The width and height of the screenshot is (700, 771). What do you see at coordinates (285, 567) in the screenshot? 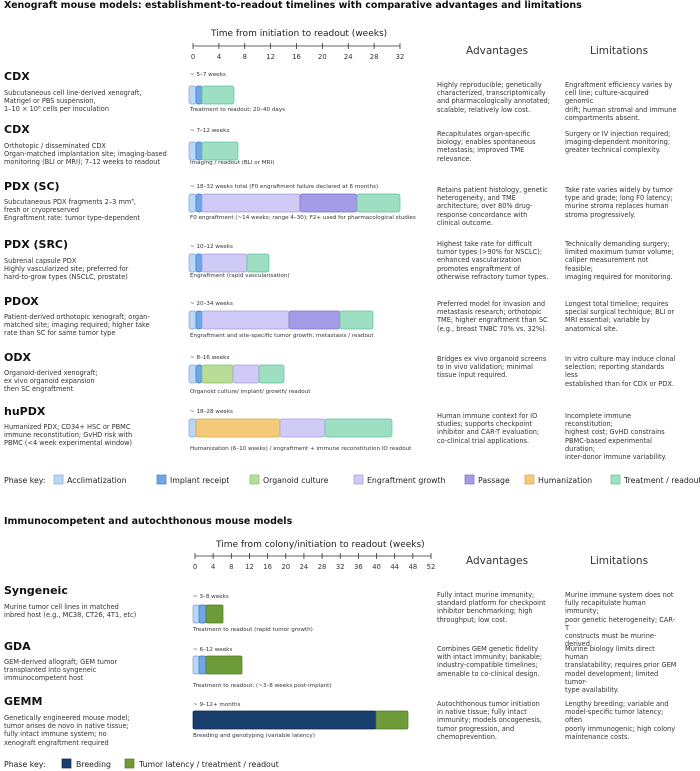
I see `section2-tick-label: 20` at bounding box center [285, 567].